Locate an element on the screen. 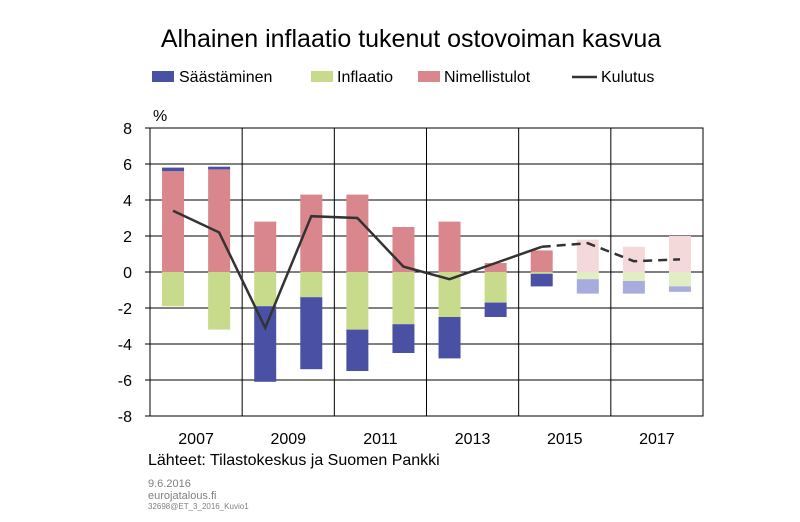 The image size is (800, 522). x-tick-label: 2017 is located at coordinates (657, 439).